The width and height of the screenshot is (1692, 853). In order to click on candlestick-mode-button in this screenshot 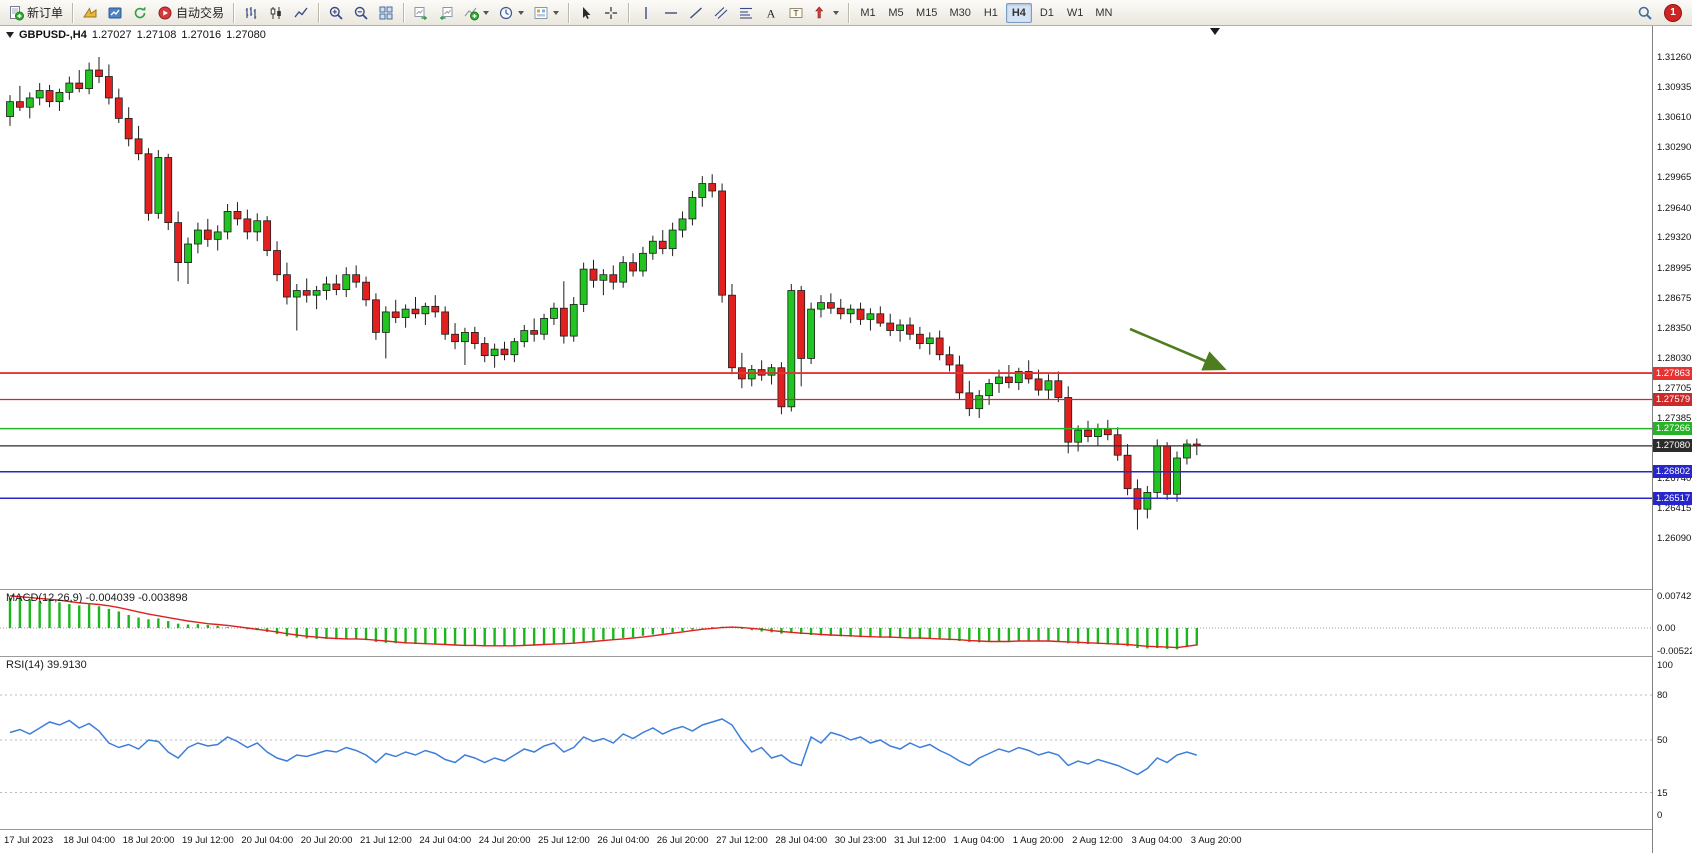, I will do `click(276, 13)`.